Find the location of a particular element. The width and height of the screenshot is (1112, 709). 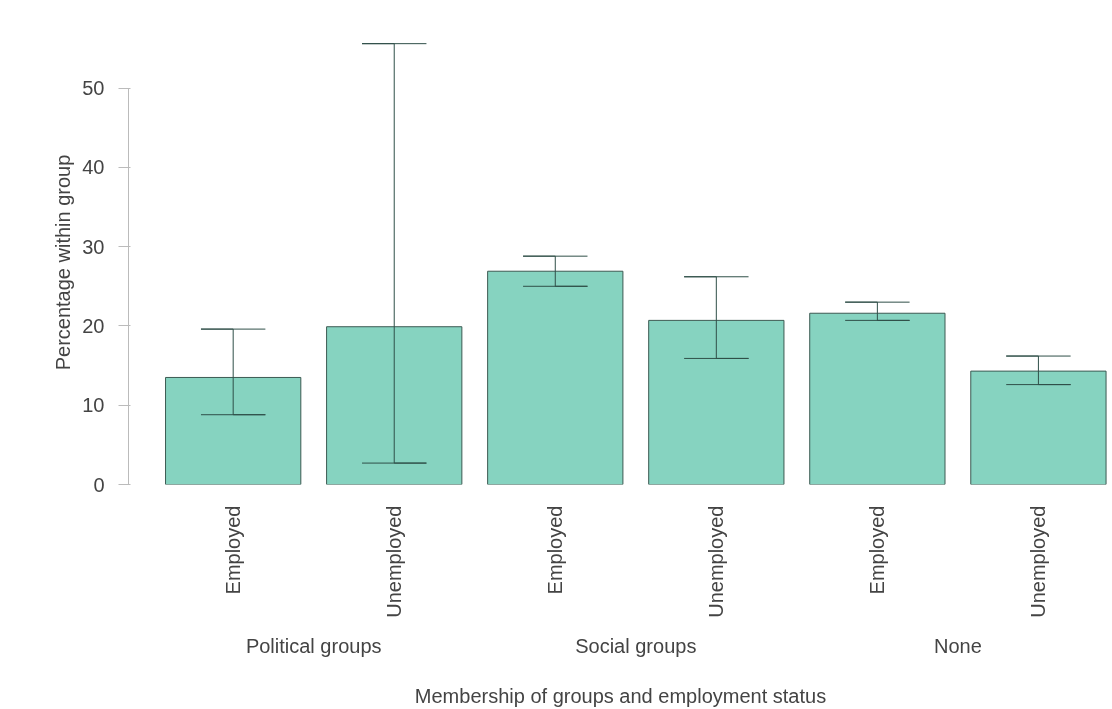

x-axis-title: Membership of groups and employment status is located at coordinates (620, 695).